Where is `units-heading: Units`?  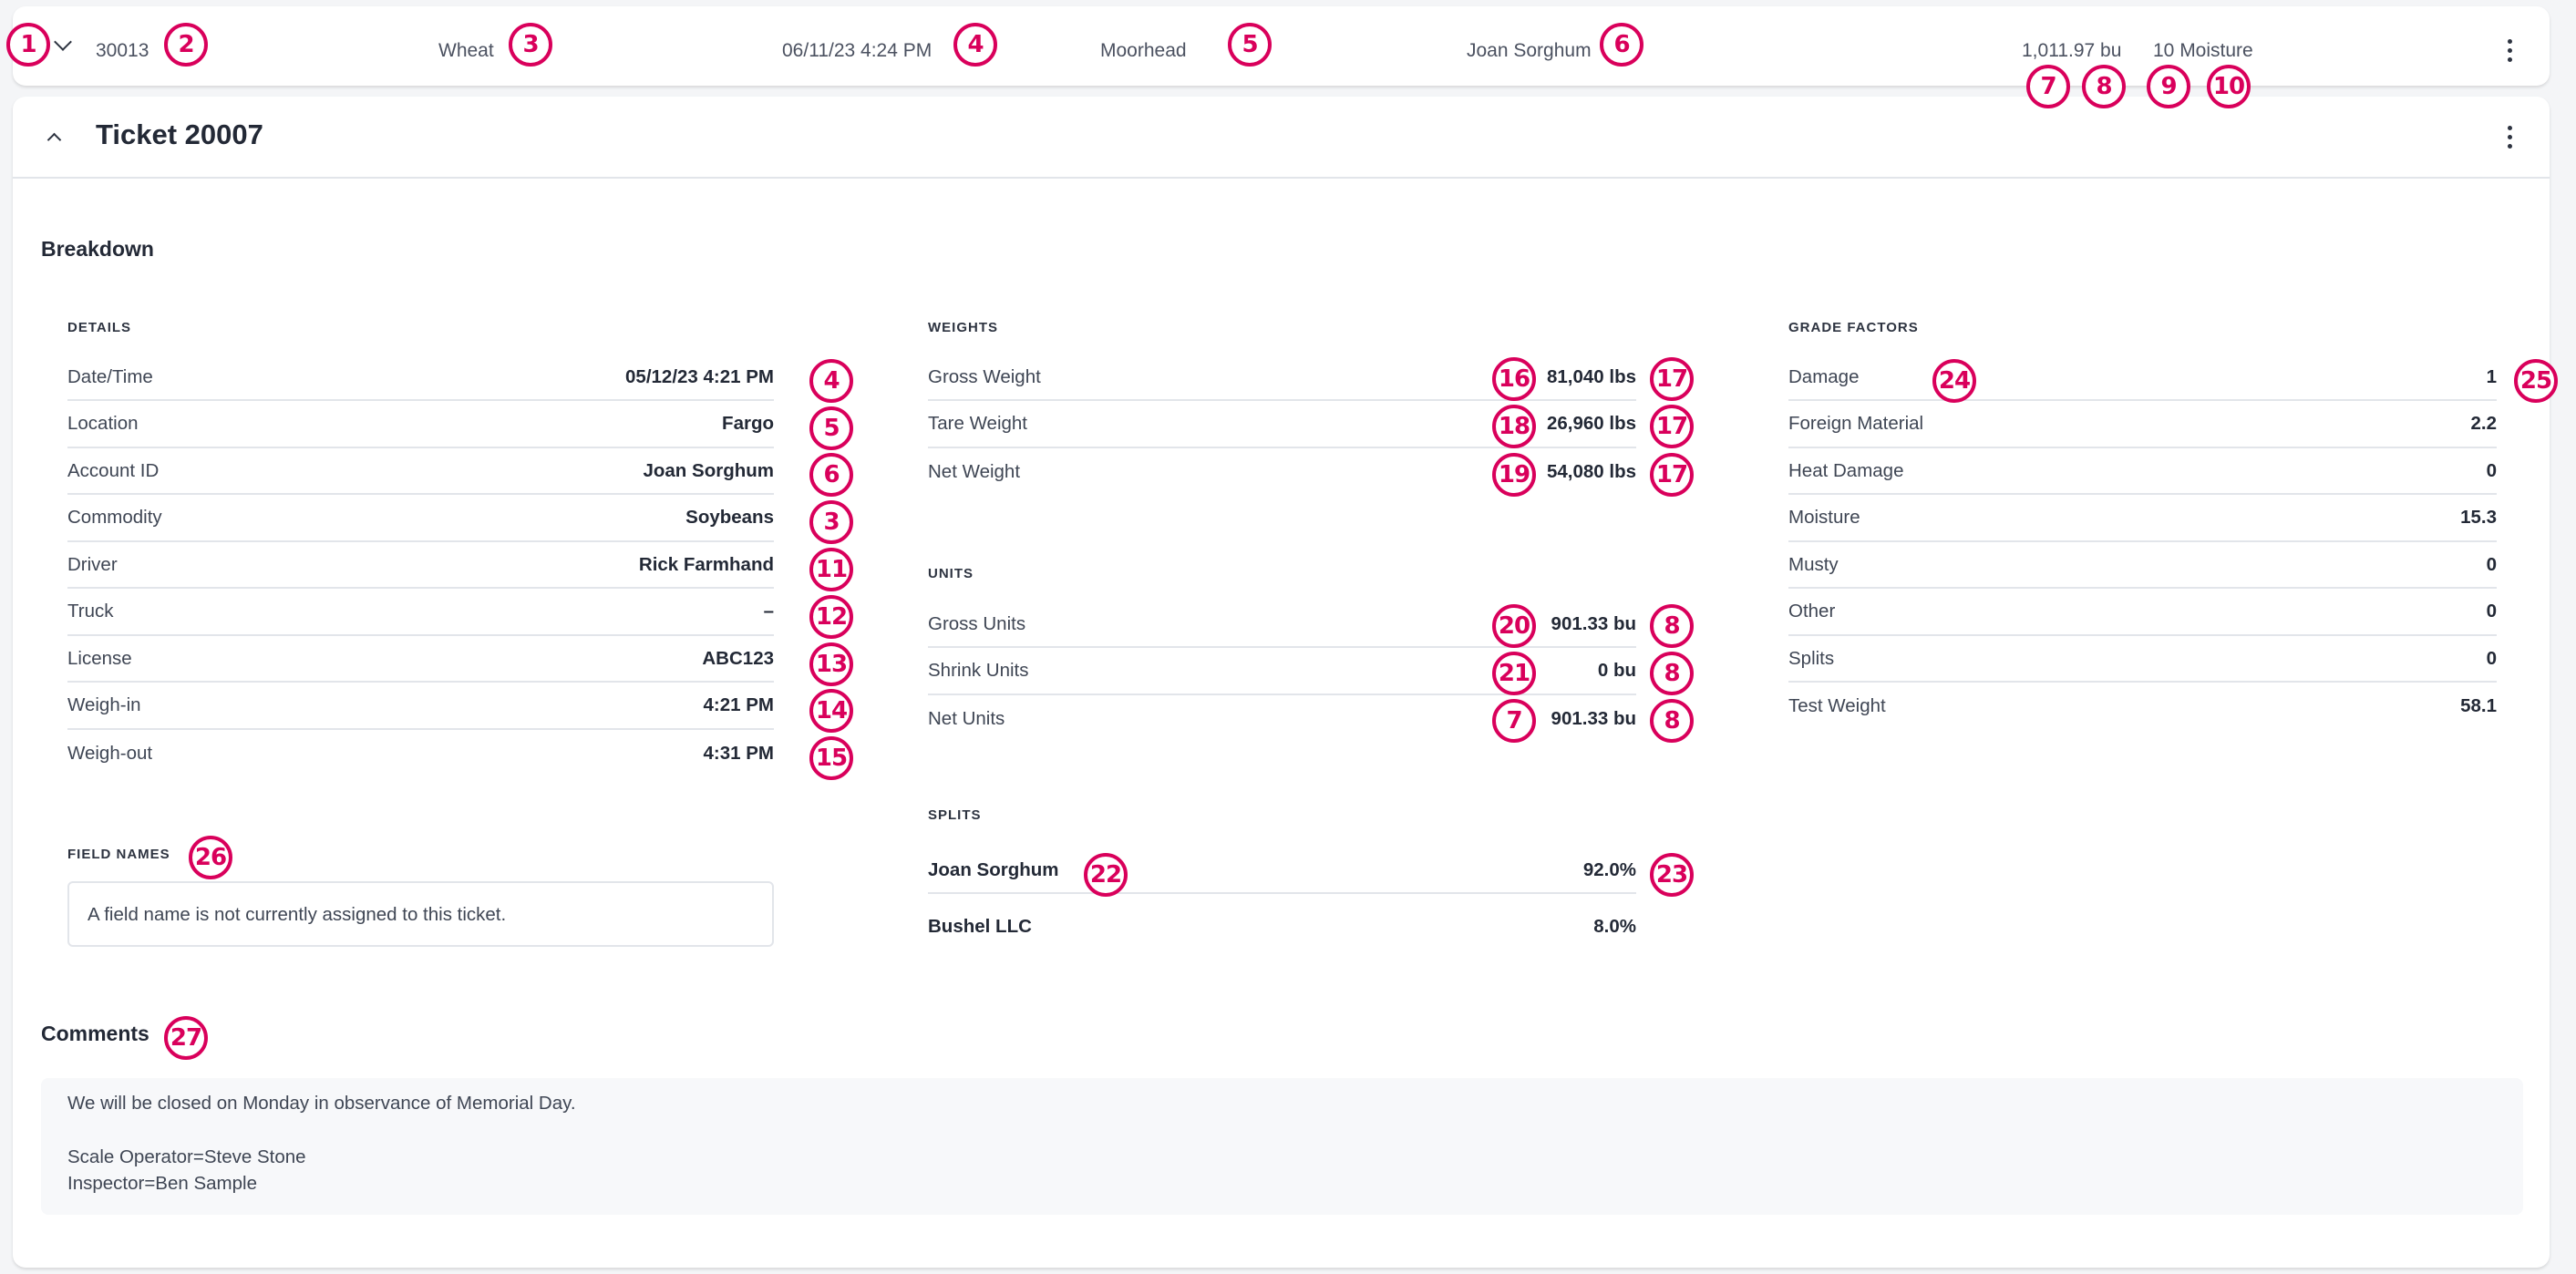
units-heading: Units is located at coordinates (951, 573).